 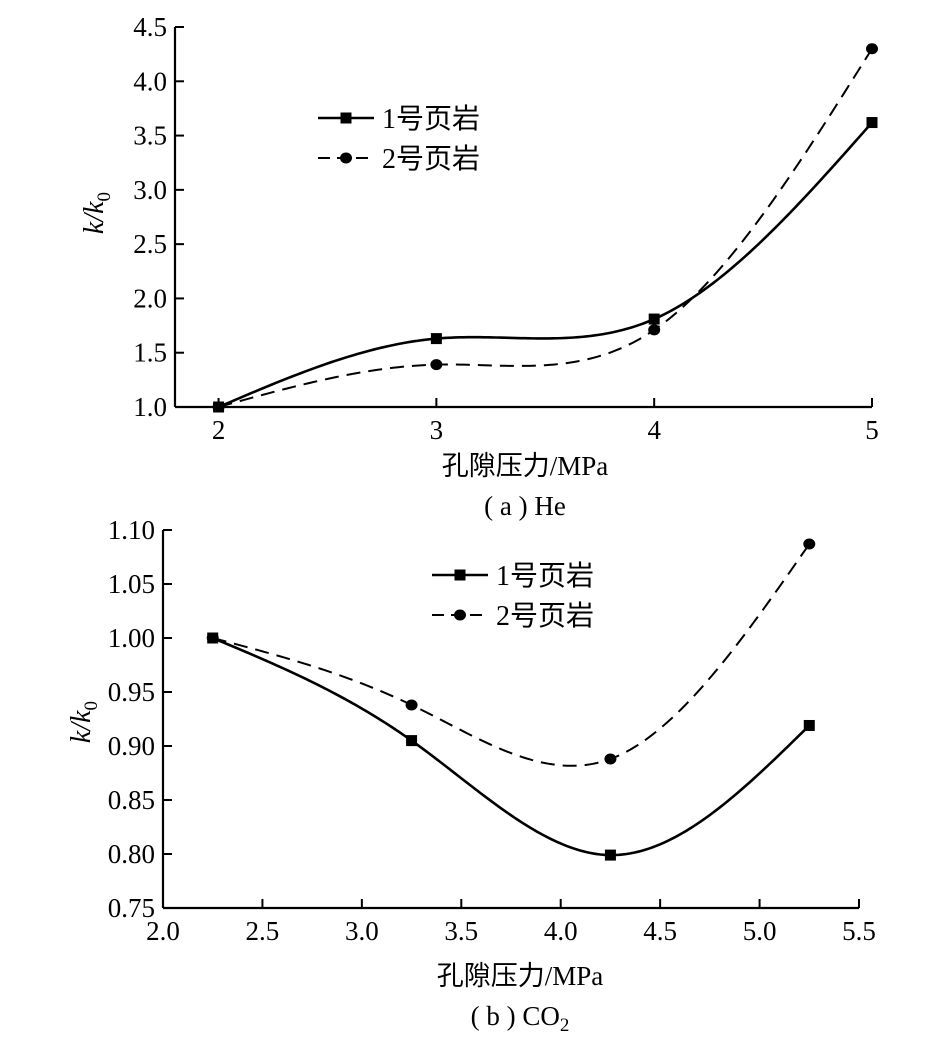 I want to click on chart-a-y-axis-label: k/k0, so click(x=97, y=213).